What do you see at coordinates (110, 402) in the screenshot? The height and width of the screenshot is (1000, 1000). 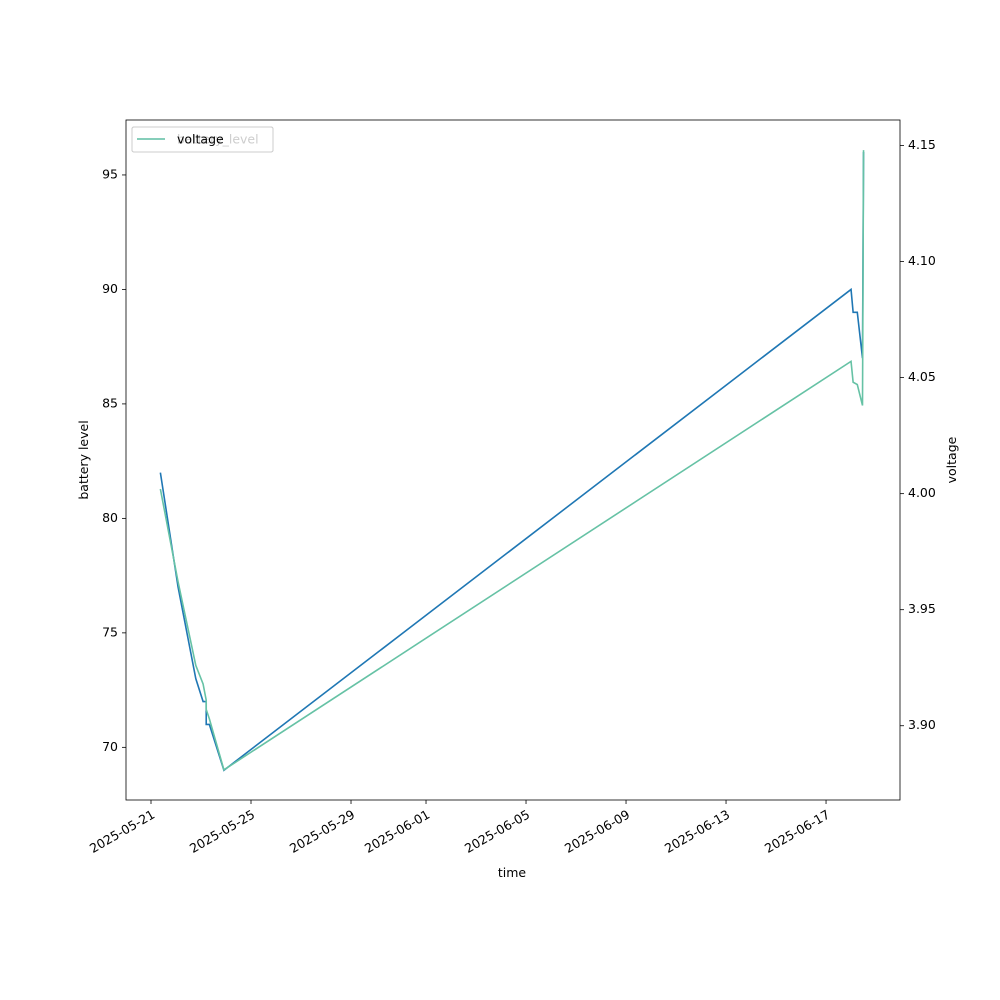 I see `y-tick-label: 85` at bounding box center [110, 402].